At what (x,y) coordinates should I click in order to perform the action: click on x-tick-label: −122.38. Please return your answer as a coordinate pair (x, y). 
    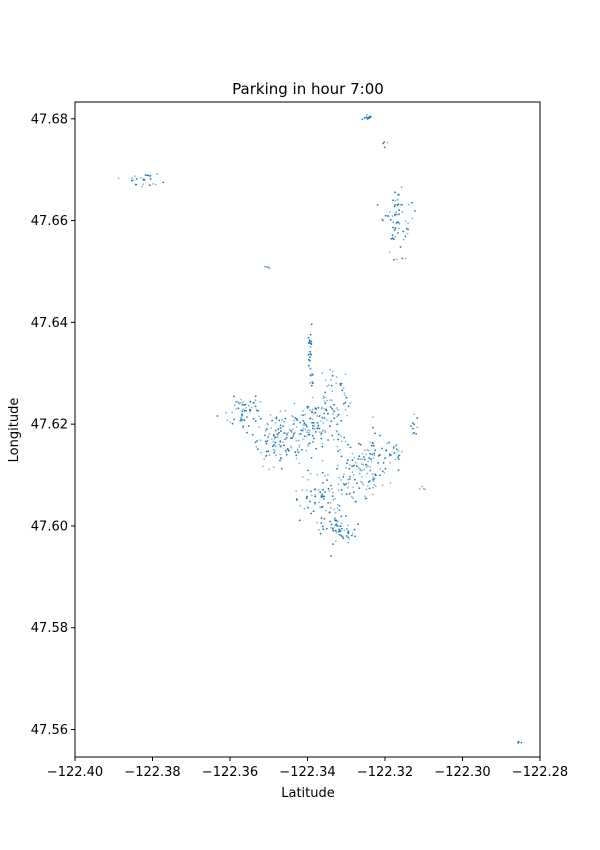
    Looking at the image, I should click on (152, 772).